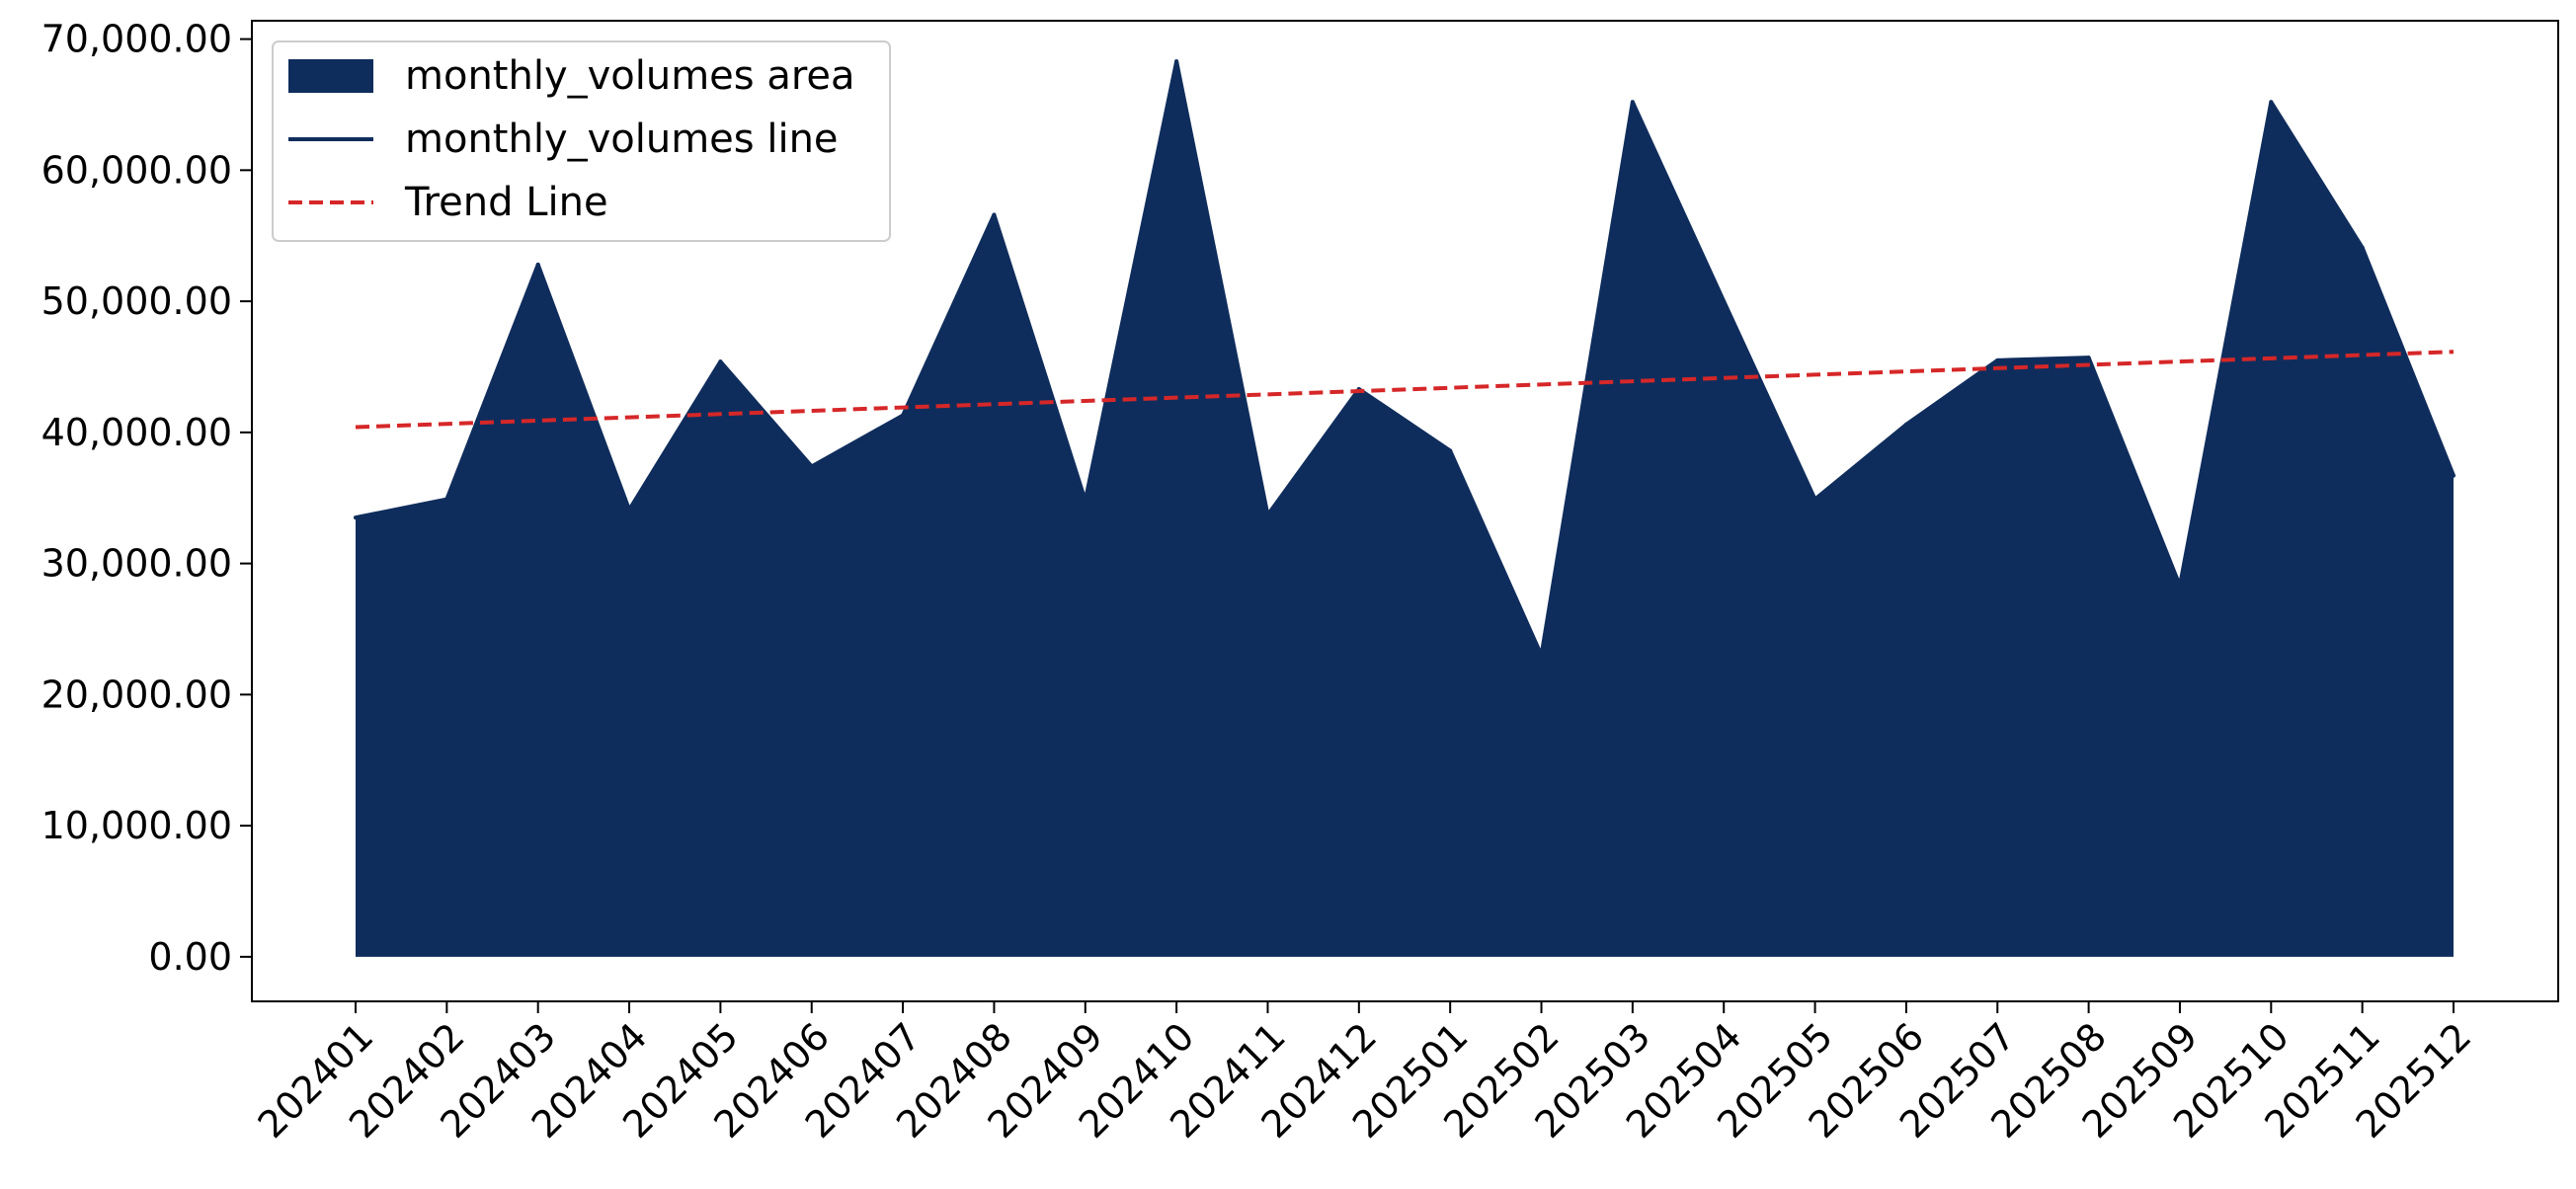  What do you see at coordinates (506, 202) in the screenshot?
I see `legend-label: Trend Line` at bounding box center [506, 202].